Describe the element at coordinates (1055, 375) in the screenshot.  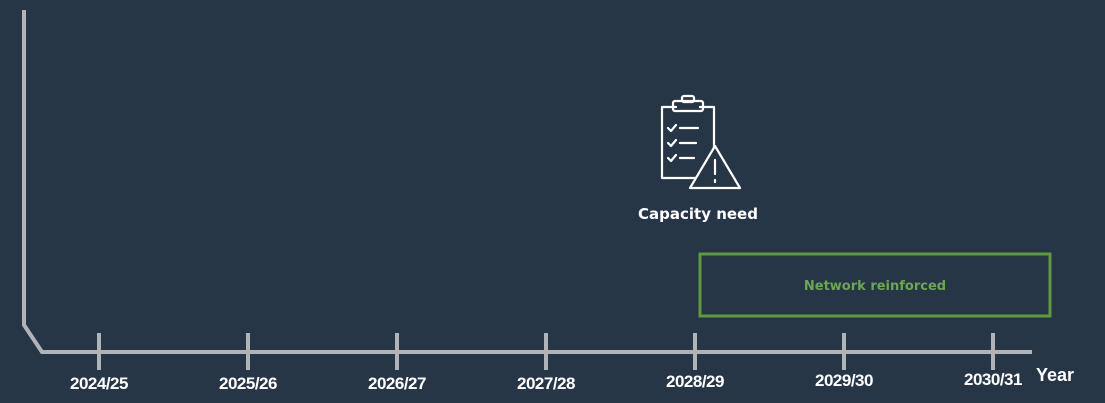
I see `axis-label: Year` at that location.